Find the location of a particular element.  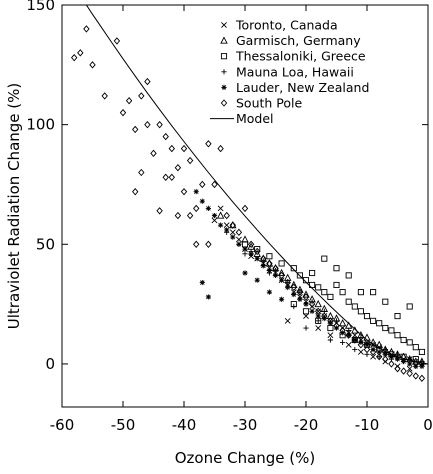

y-tick-label: 50 is located at coordinates (45, 244).